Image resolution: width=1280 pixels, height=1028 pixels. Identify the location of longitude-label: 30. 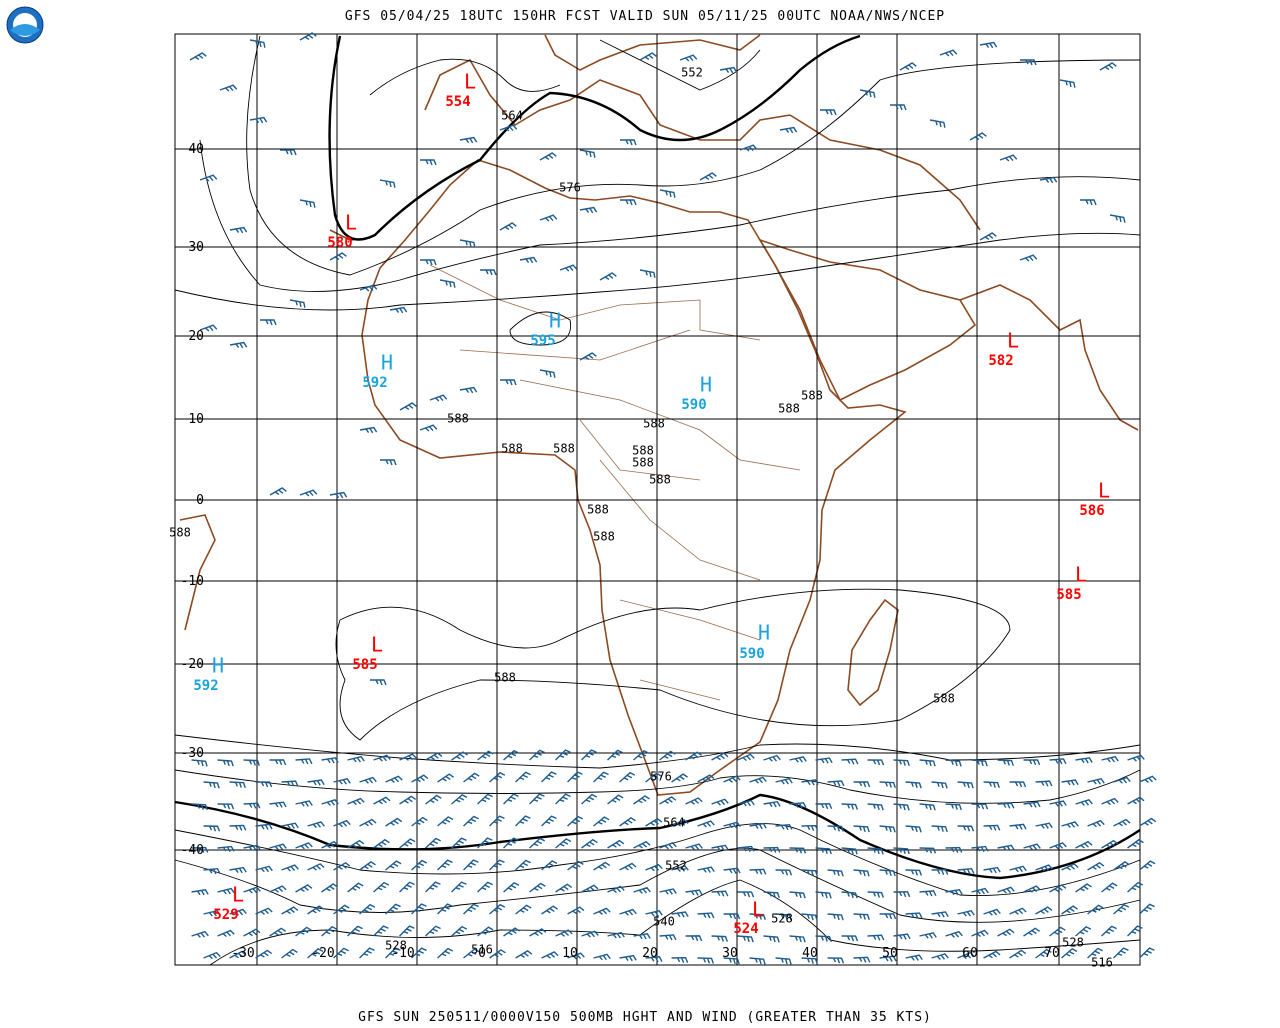
(730, 953).